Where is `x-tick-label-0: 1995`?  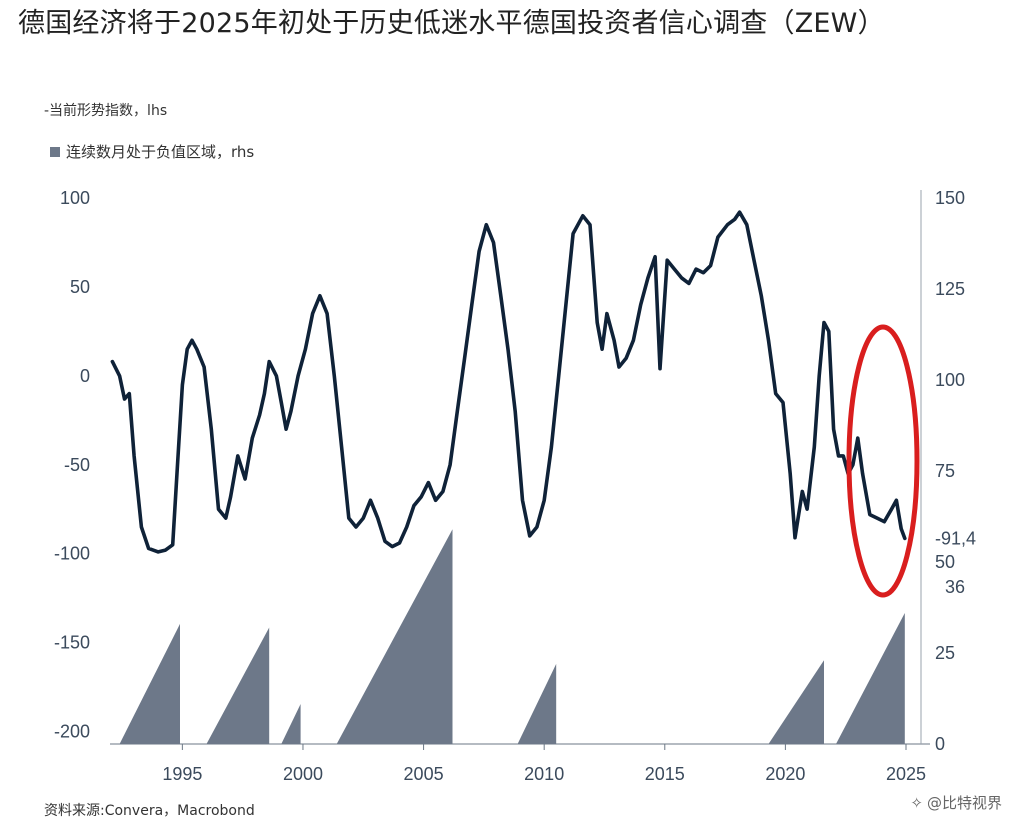
x-tick-label-0: 1995 is located at coordinates (182, 774).